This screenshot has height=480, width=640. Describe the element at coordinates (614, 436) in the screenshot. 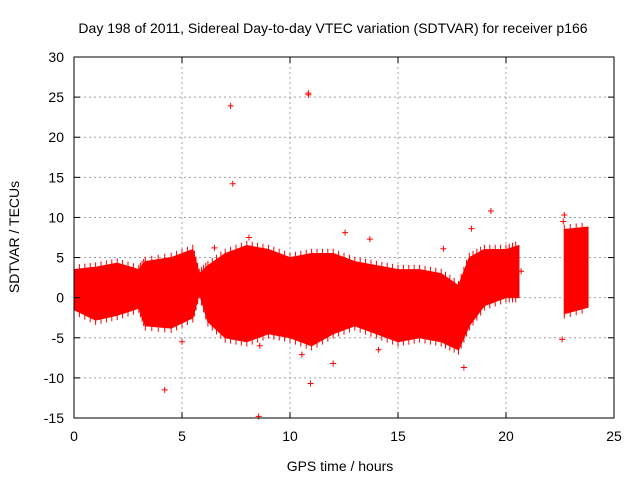

I see `x-tick-label: 25` at that location.